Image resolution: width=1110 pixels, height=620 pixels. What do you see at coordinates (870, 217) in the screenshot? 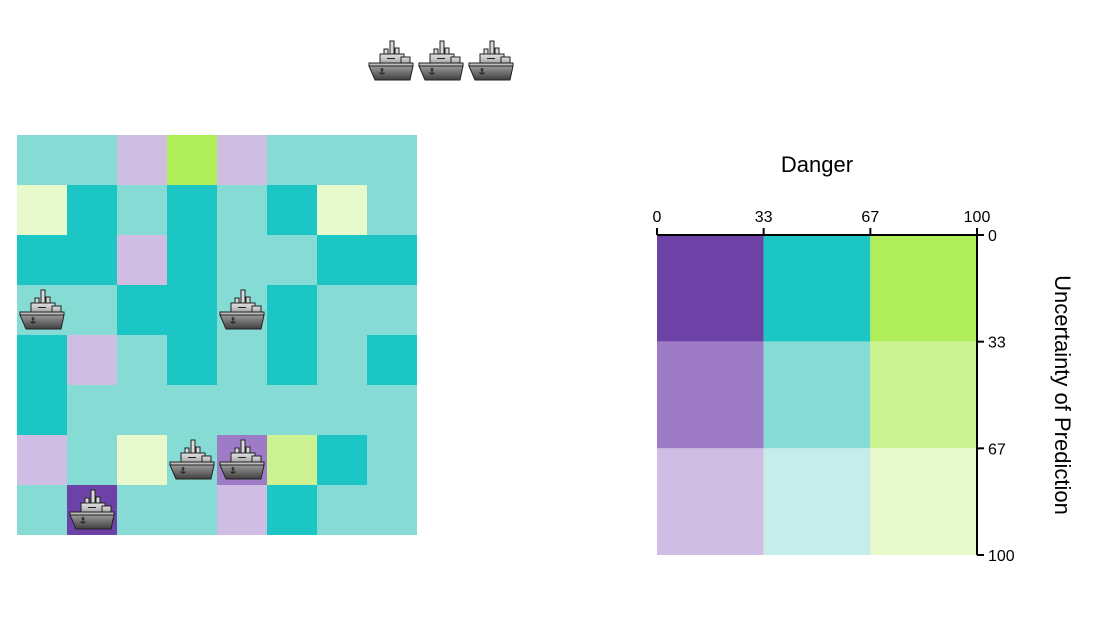
I see `legend-x-tick-label: 67` at bounding box center [870, 217].